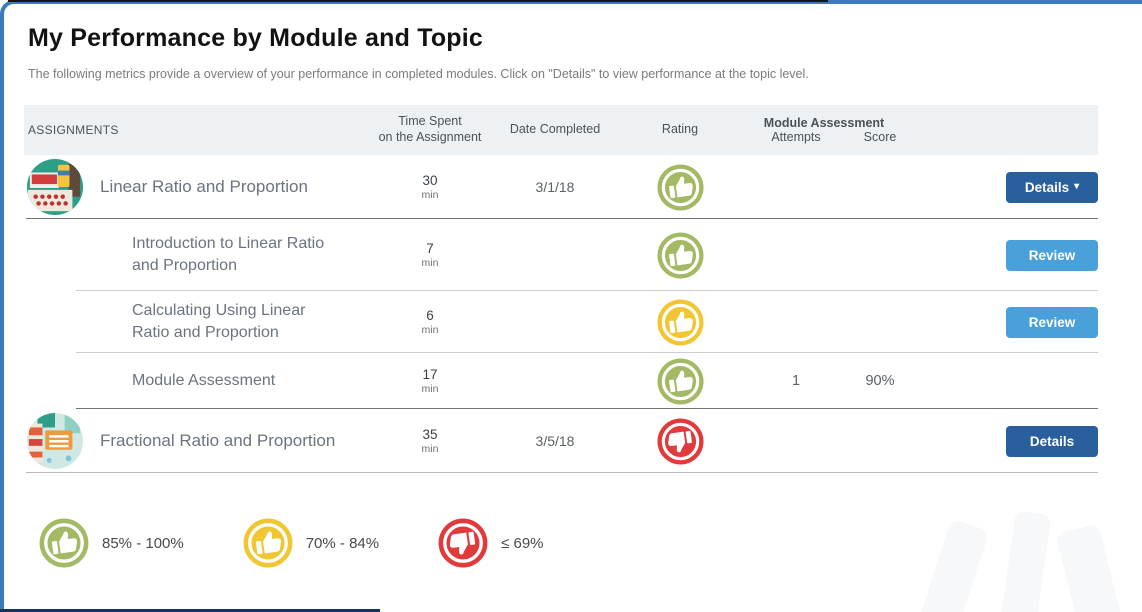 The height and width of the screenshot is (612, 1142). What do you see at coordinates (430, 374) in the screenshot?
I see `time-spent-value: 17` at bounding box center [430, 374].